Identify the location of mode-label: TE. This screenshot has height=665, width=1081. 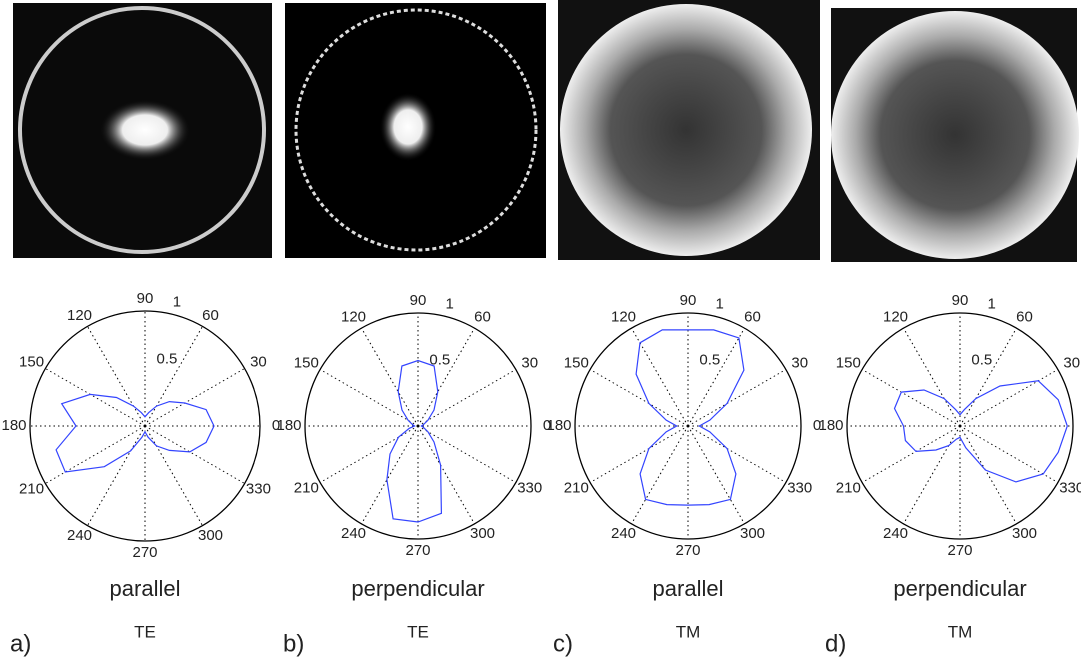
(418, 631).